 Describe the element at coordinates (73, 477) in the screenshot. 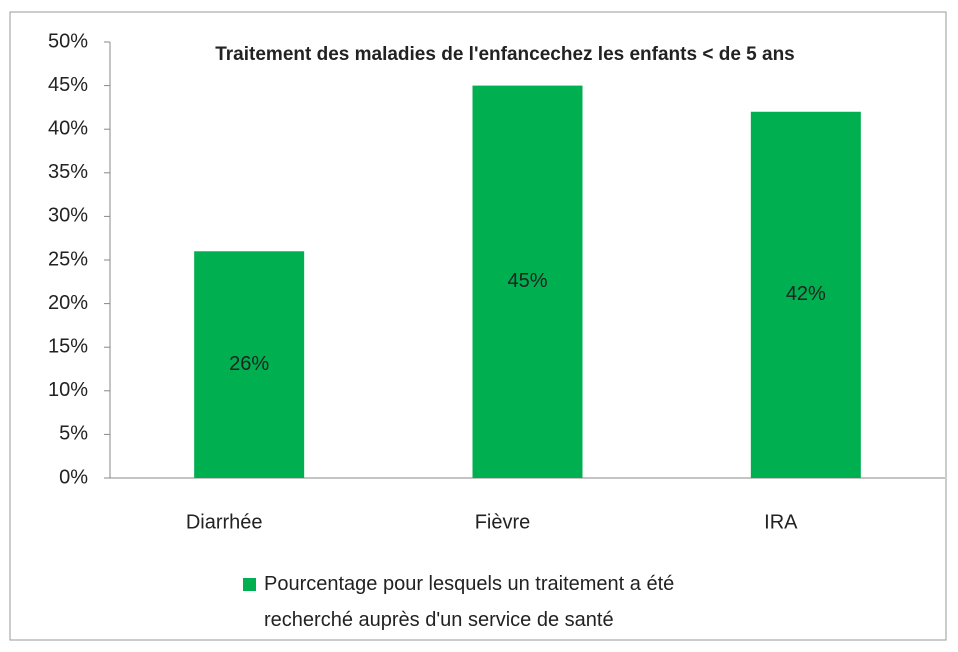

I see `y-tick-label: 0%` at that location.